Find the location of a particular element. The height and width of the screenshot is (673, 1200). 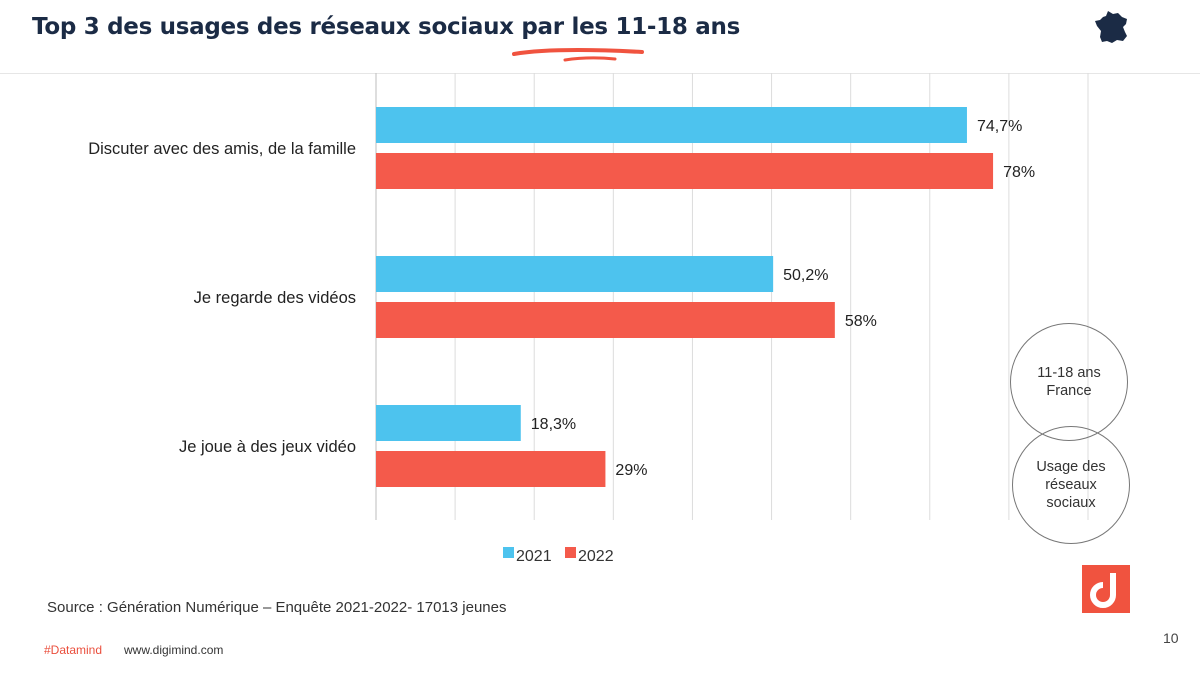

legend-swatch-2021 is located at coordinates (508, 552).